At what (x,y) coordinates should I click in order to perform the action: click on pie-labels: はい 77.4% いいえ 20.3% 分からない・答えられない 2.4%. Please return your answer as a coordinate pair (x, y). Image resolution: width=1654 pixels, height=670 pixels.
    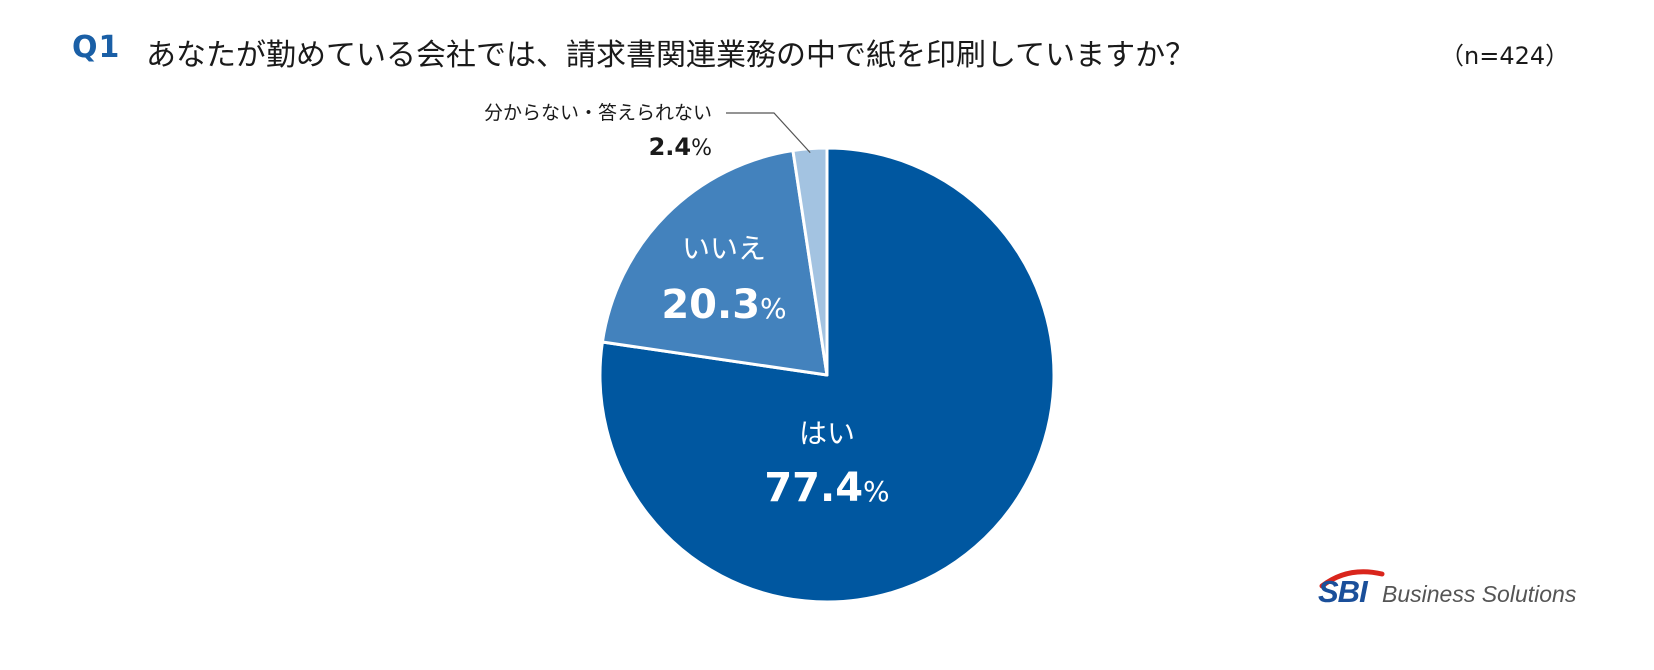
    Looking at the image, I should click on (687, 306).